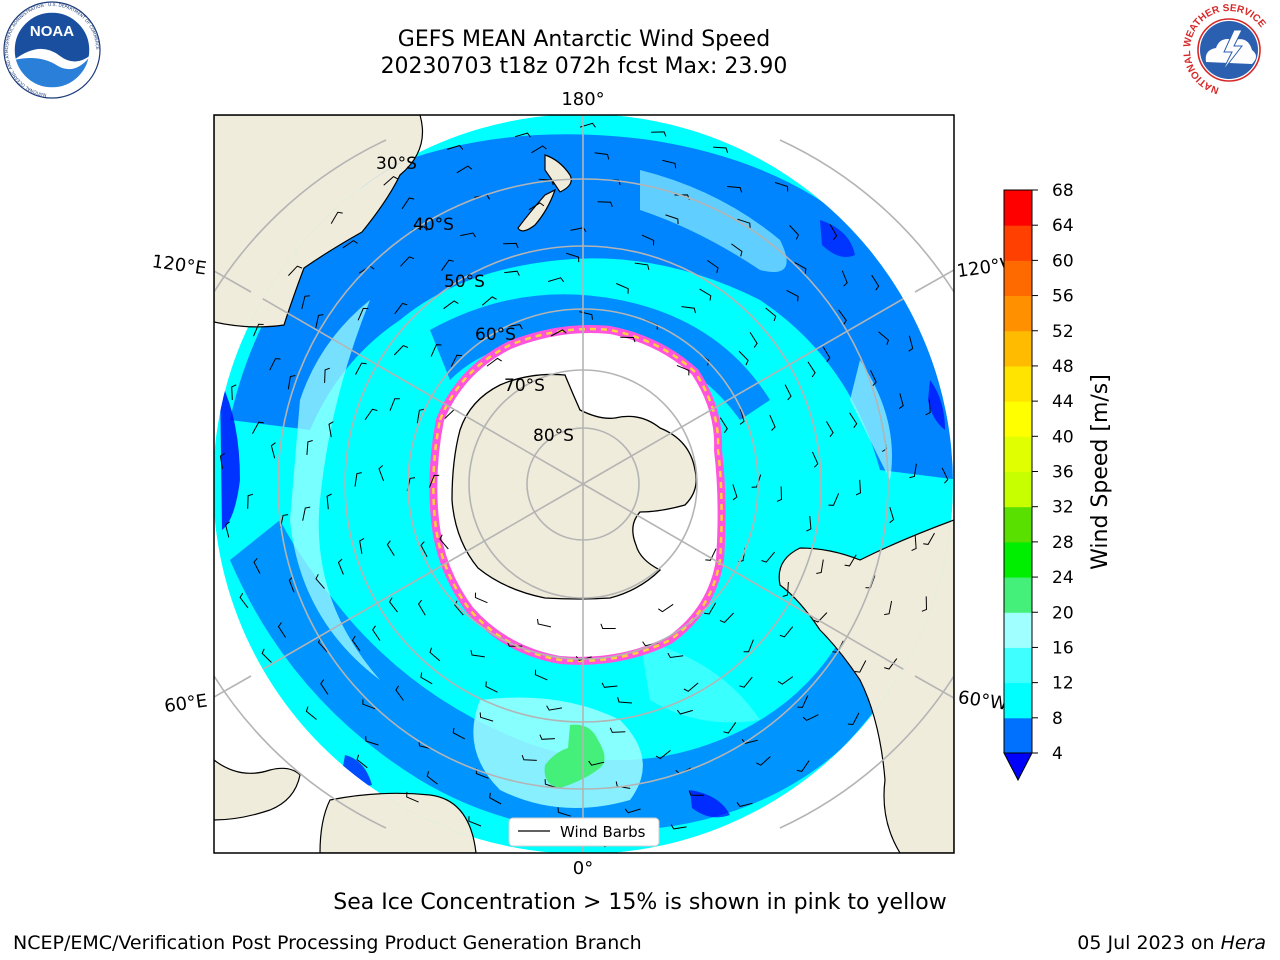 This screenshot has width=1280, height=960. What do you see at coordinates (52, 31) in the screenshot?
I see `noaa-logo-text: NOAA` at bounding box center [52, 31].